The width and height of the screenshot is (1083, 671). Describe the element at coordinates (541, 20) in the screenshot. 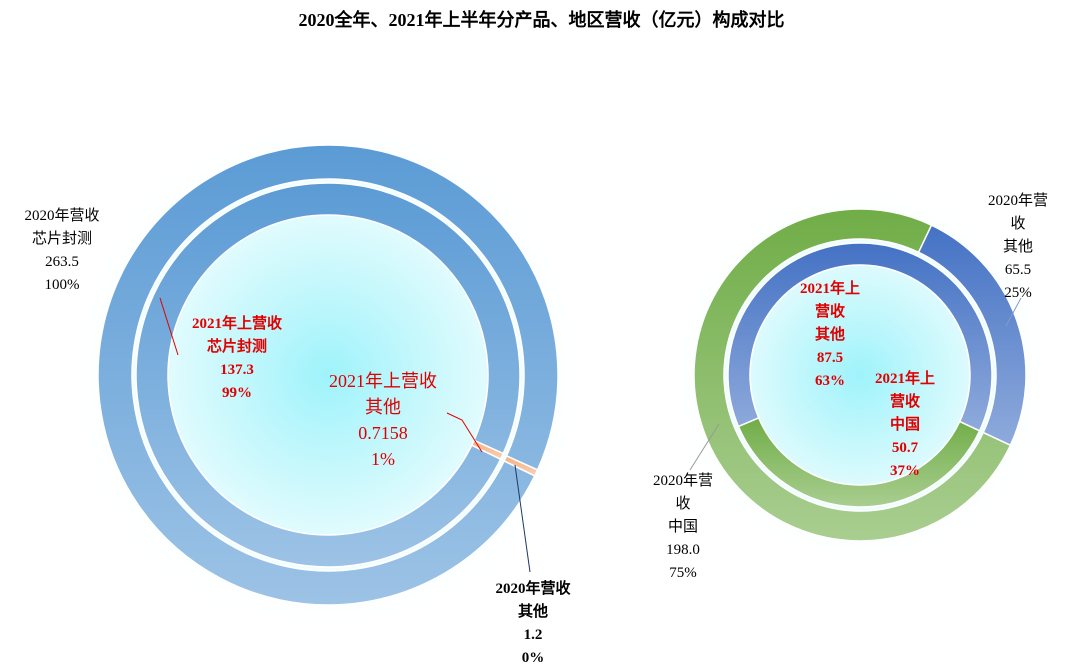

I see `chart-title: 2020全年、2021年上半年分产品、地区营收（亿元）构成对比` at that location.